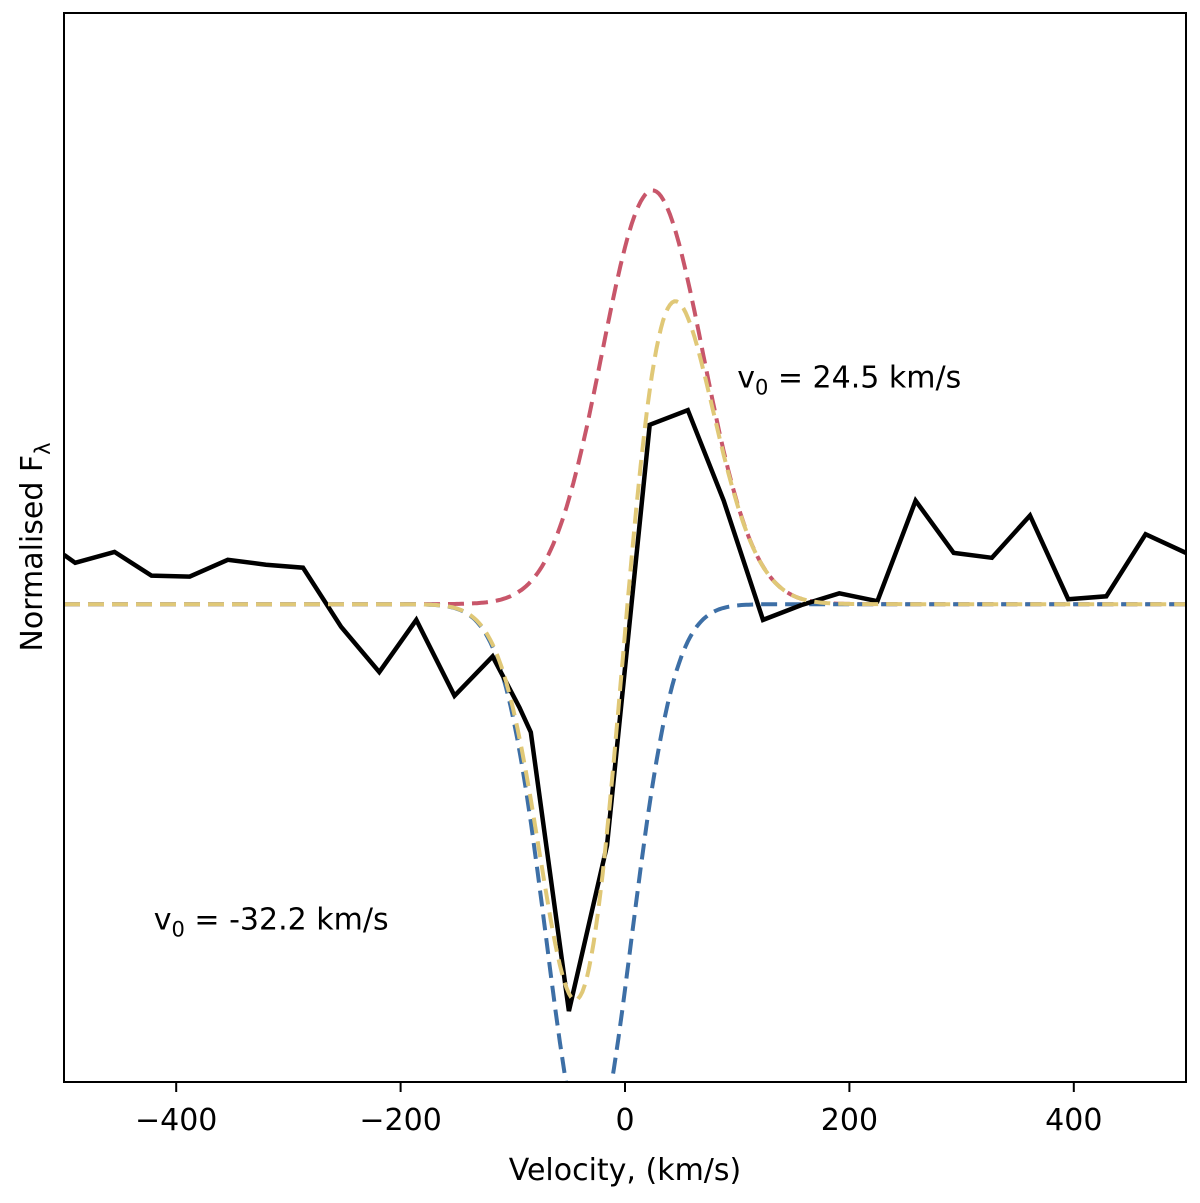 The height and width of the screenshot is (1203, 1200). Describe the element at coordinates (849, 379) in the screenshot. I see `annotation-label: v0 = 24.5 km/s` at that location.